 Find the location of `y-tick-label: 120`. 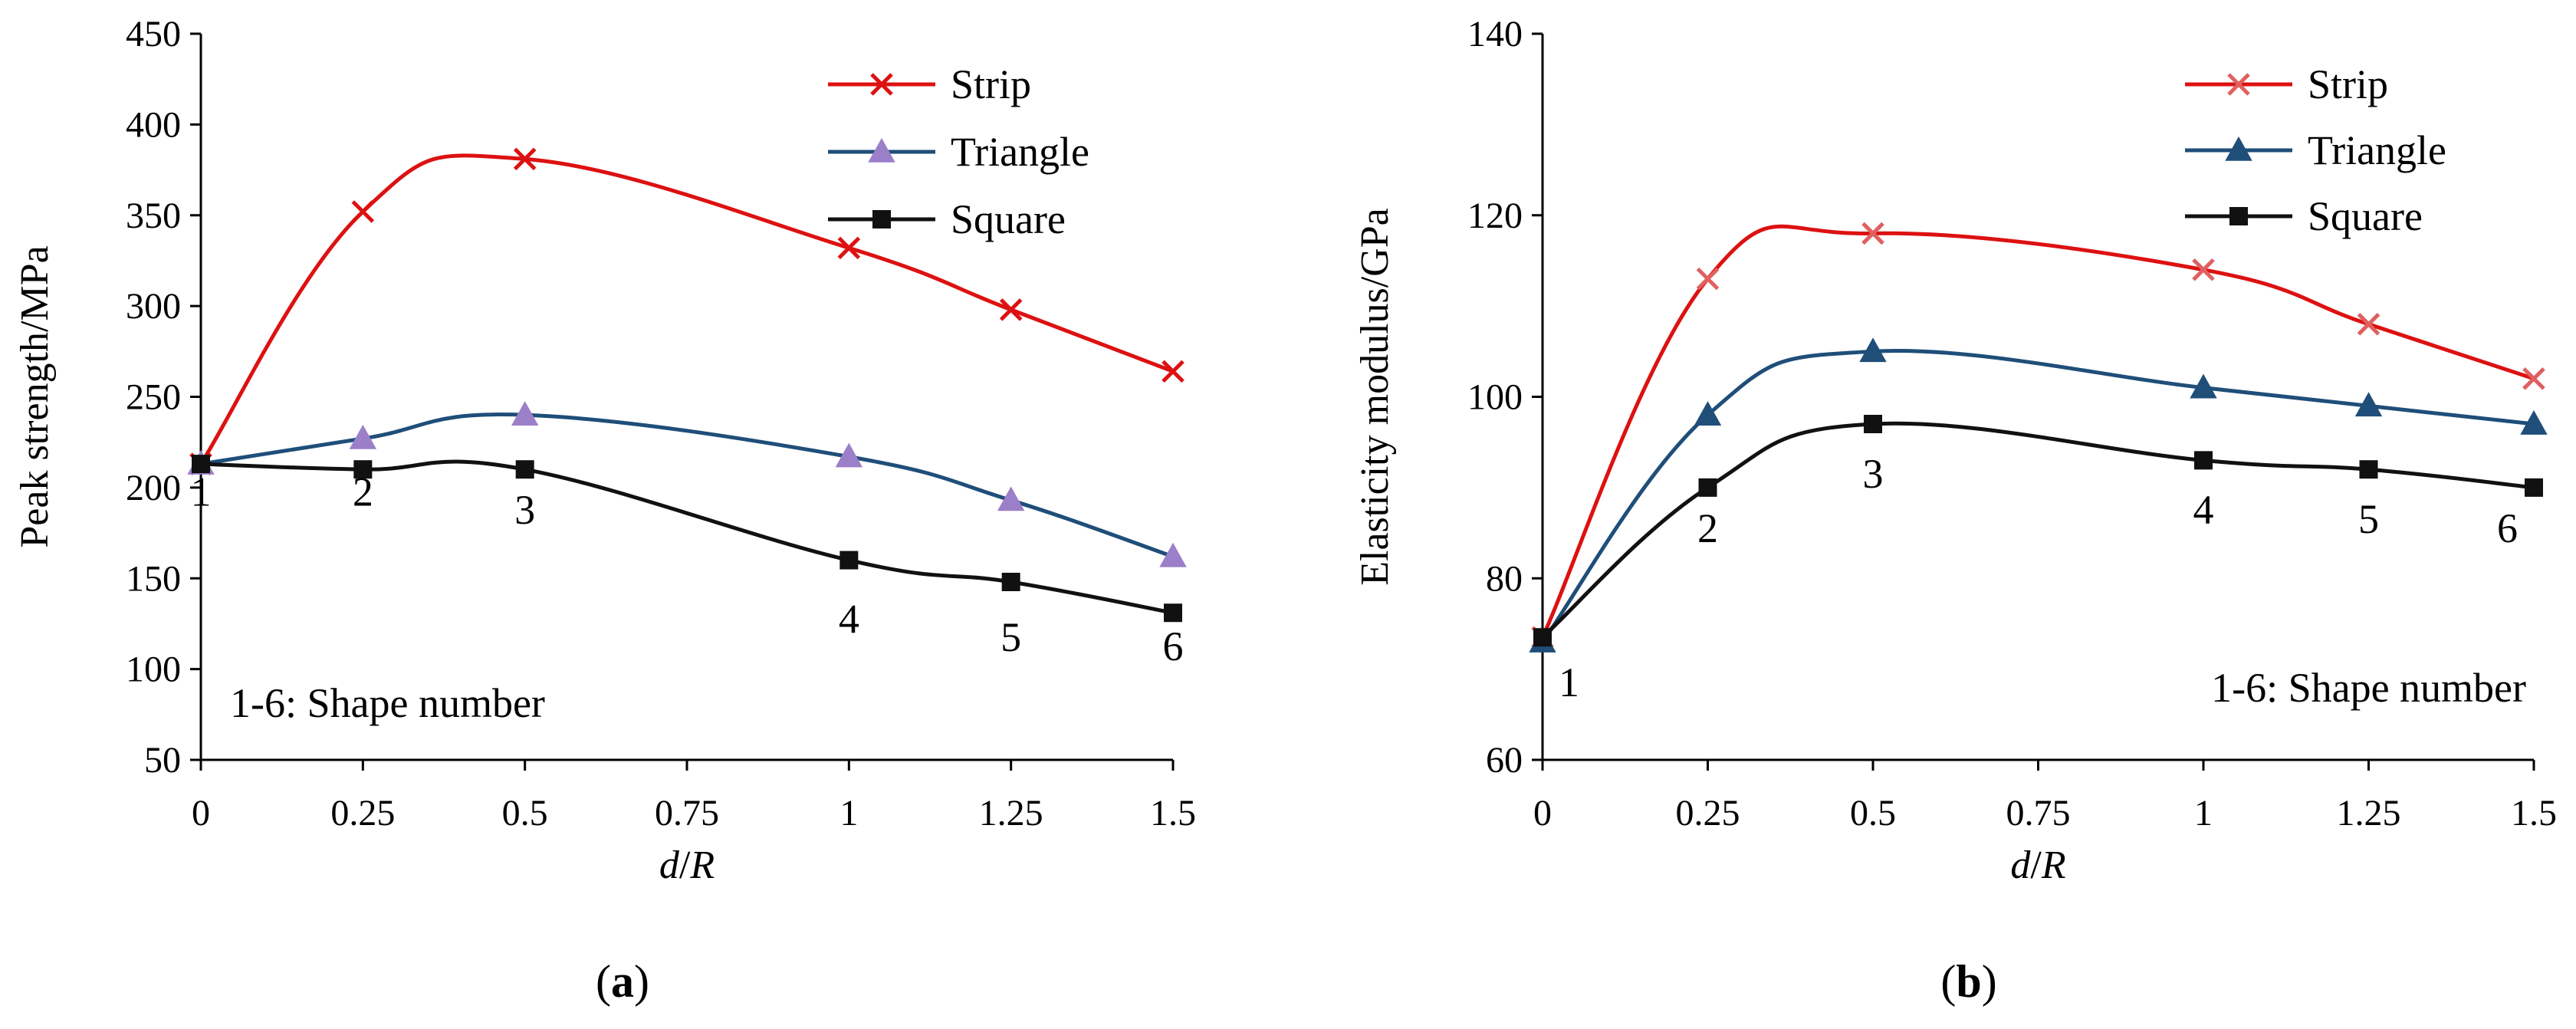

y-tick-label: 120 is located at coordinates (1495, 216).